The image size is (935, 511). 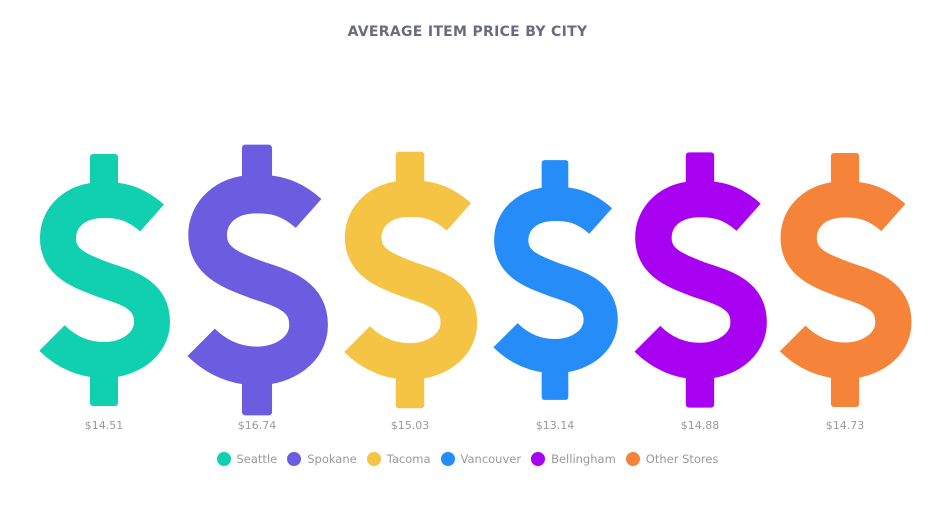 I want to click on legend-item: Vancouver, so click(x=481, y=459).